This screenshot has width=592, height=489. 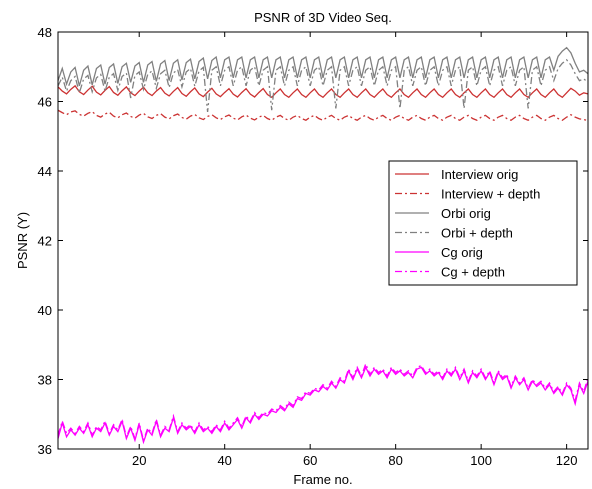 I want to click on legend-entry: Cg orig, so click(x=439, y=252).